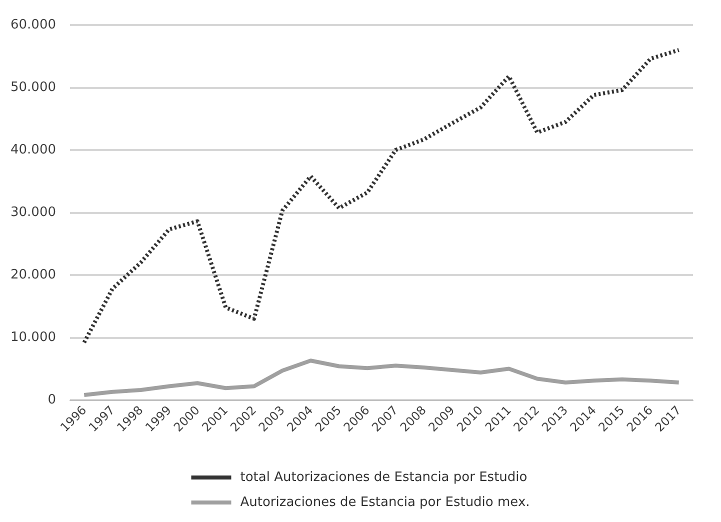  I want to click on y-tick-label: 20.000, so click(33, 275).